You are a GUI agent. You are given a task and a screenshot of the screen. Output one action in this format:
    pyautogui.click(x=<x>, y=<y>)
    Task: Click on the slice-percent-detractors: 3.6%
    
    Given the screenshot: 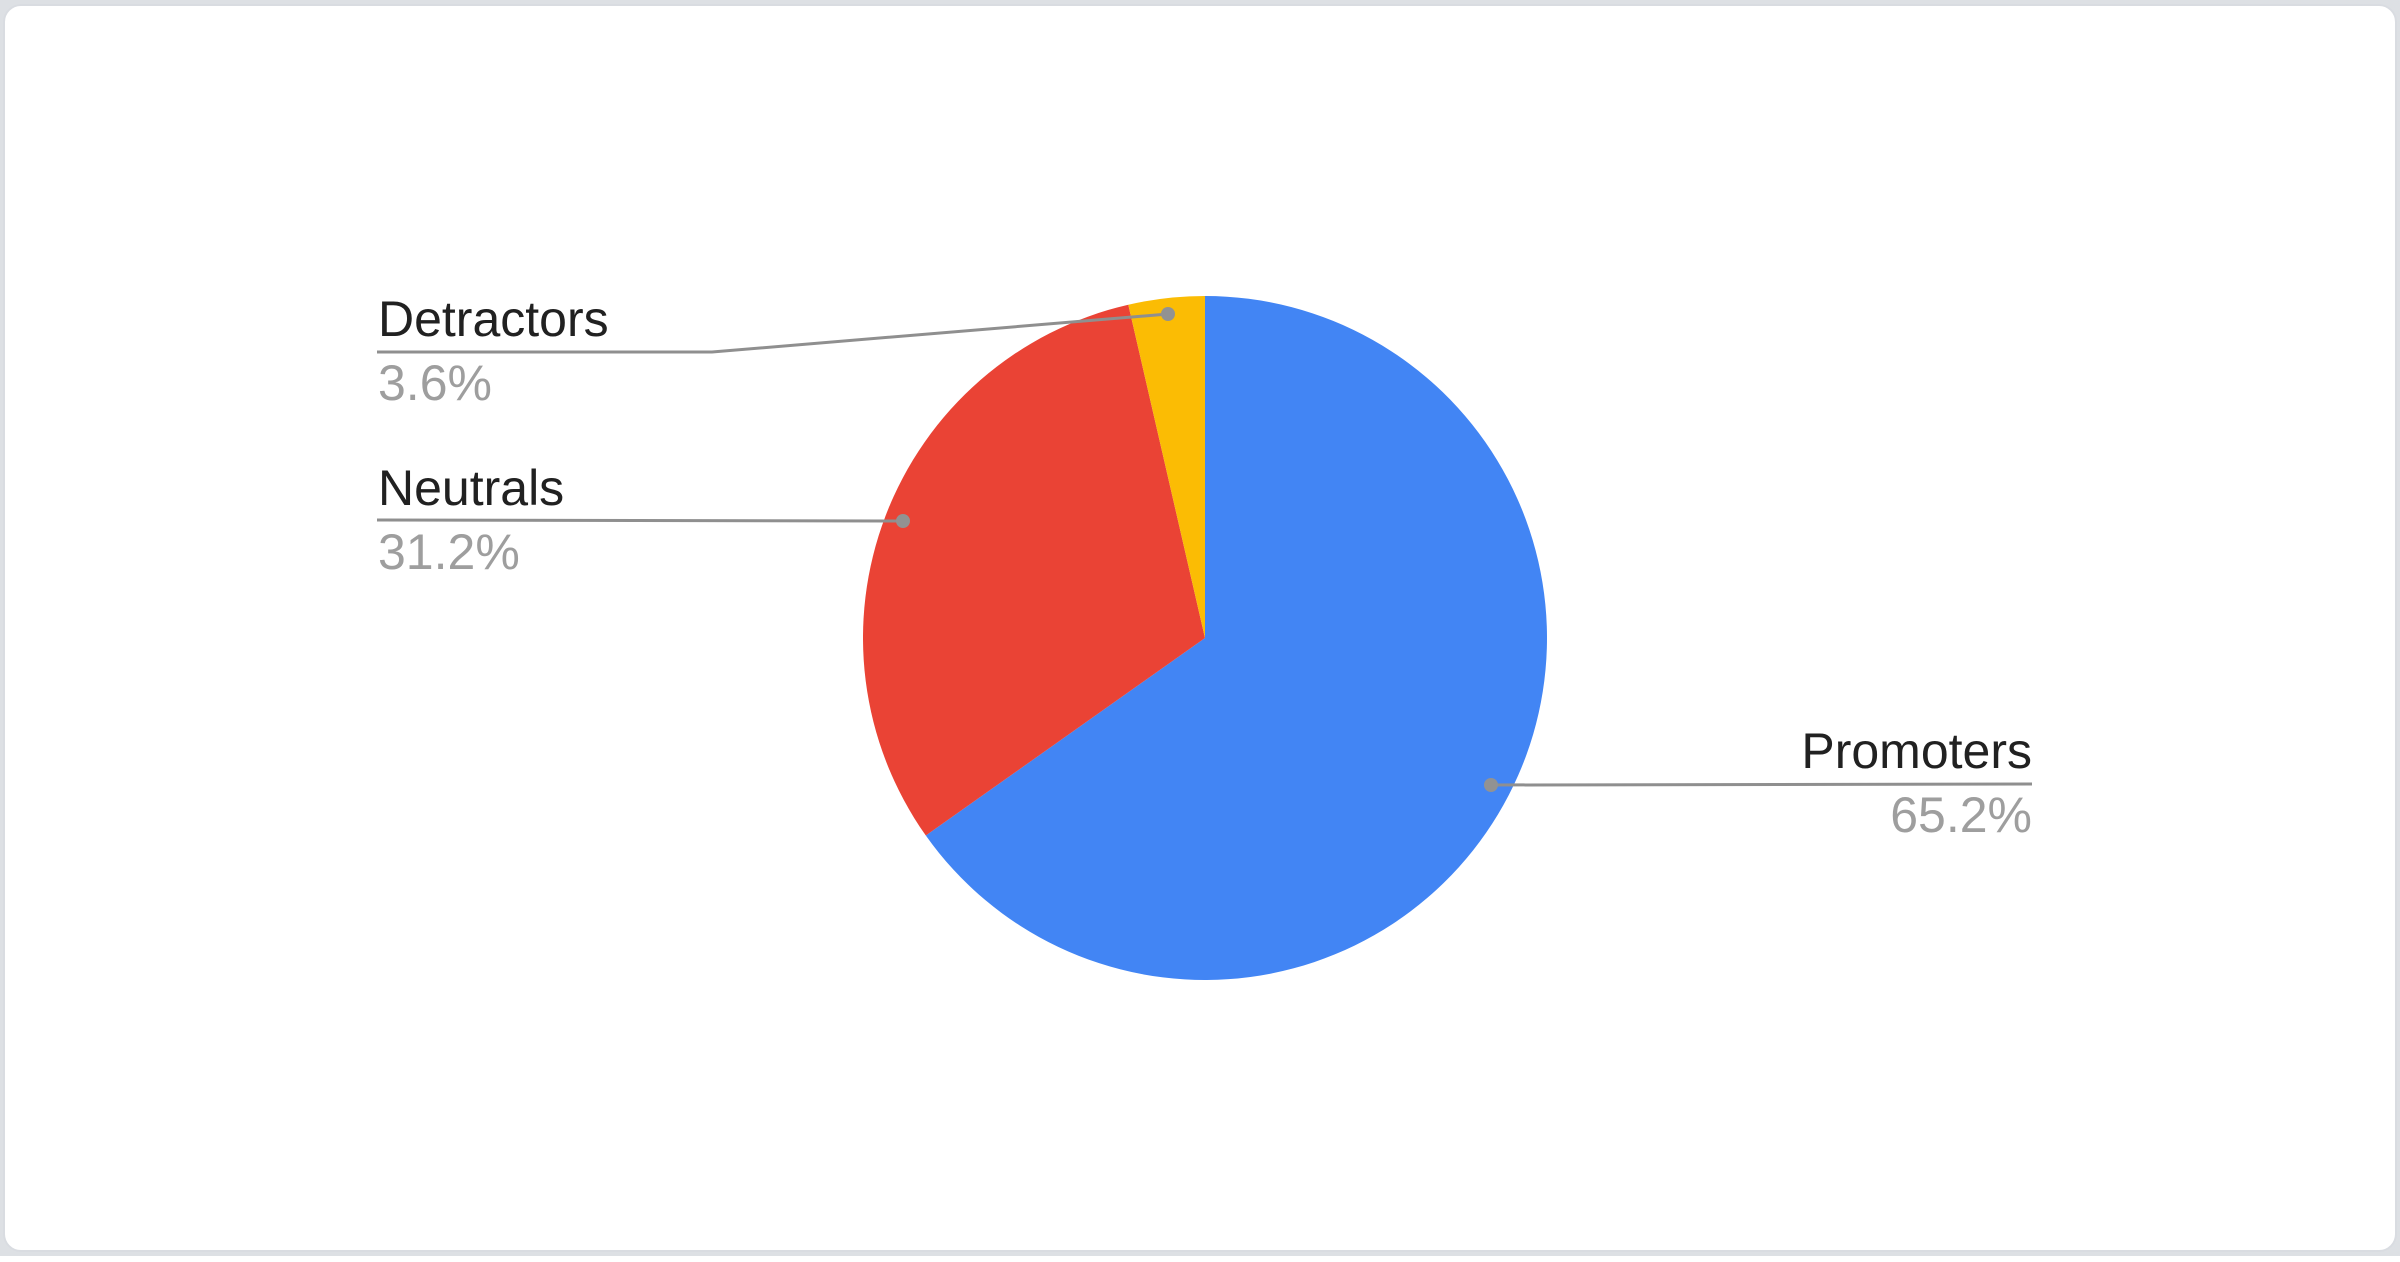 What is the action you would take?
    pyautogui.click(x=493, y=383)
    